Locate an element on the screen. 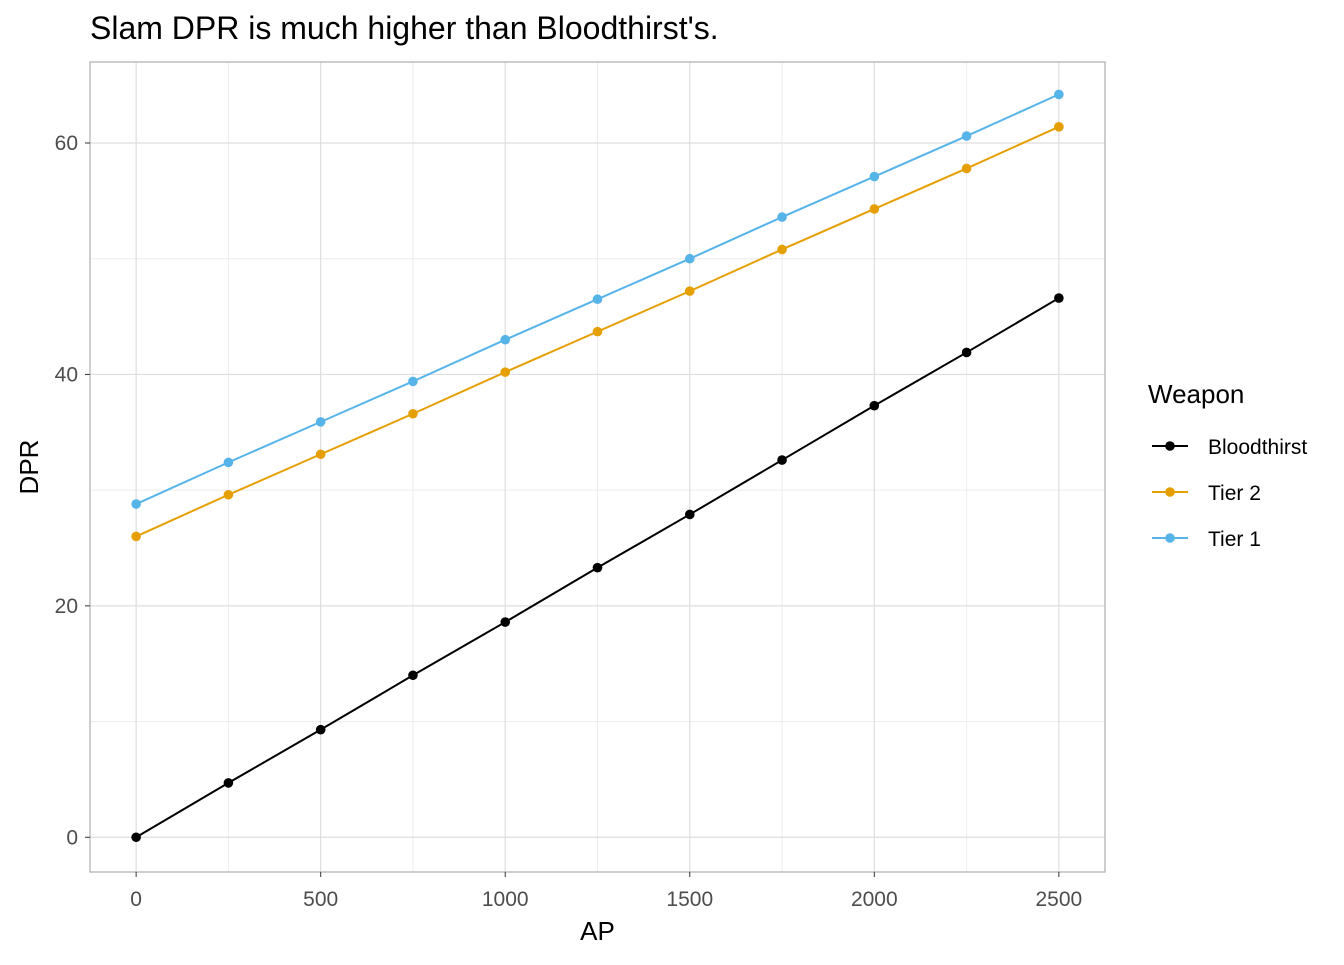 The image size is (1344, 965). legend-label: Bloodthirst is located at coordinates (1257, 447).